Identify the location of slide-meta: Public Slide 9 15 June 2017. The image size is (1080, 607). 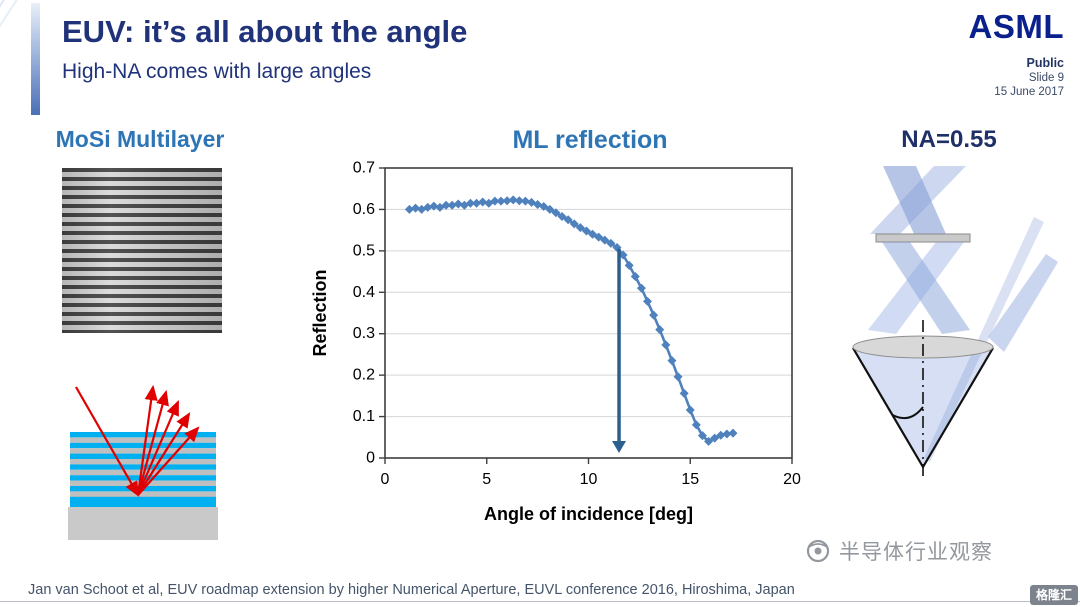
(1029, 77).